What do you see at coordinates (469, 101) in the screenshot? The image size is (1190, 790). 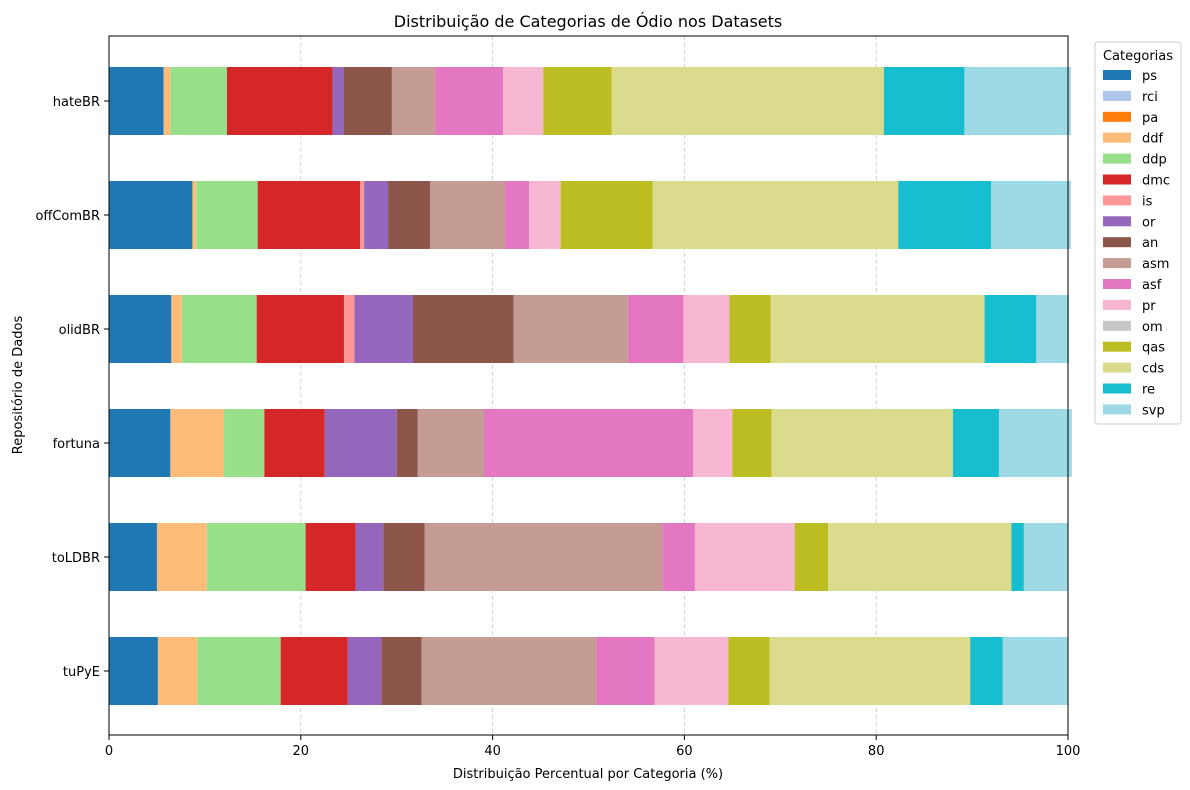 I see `bar-asf-hateBR` at bounding box center [469, 101].